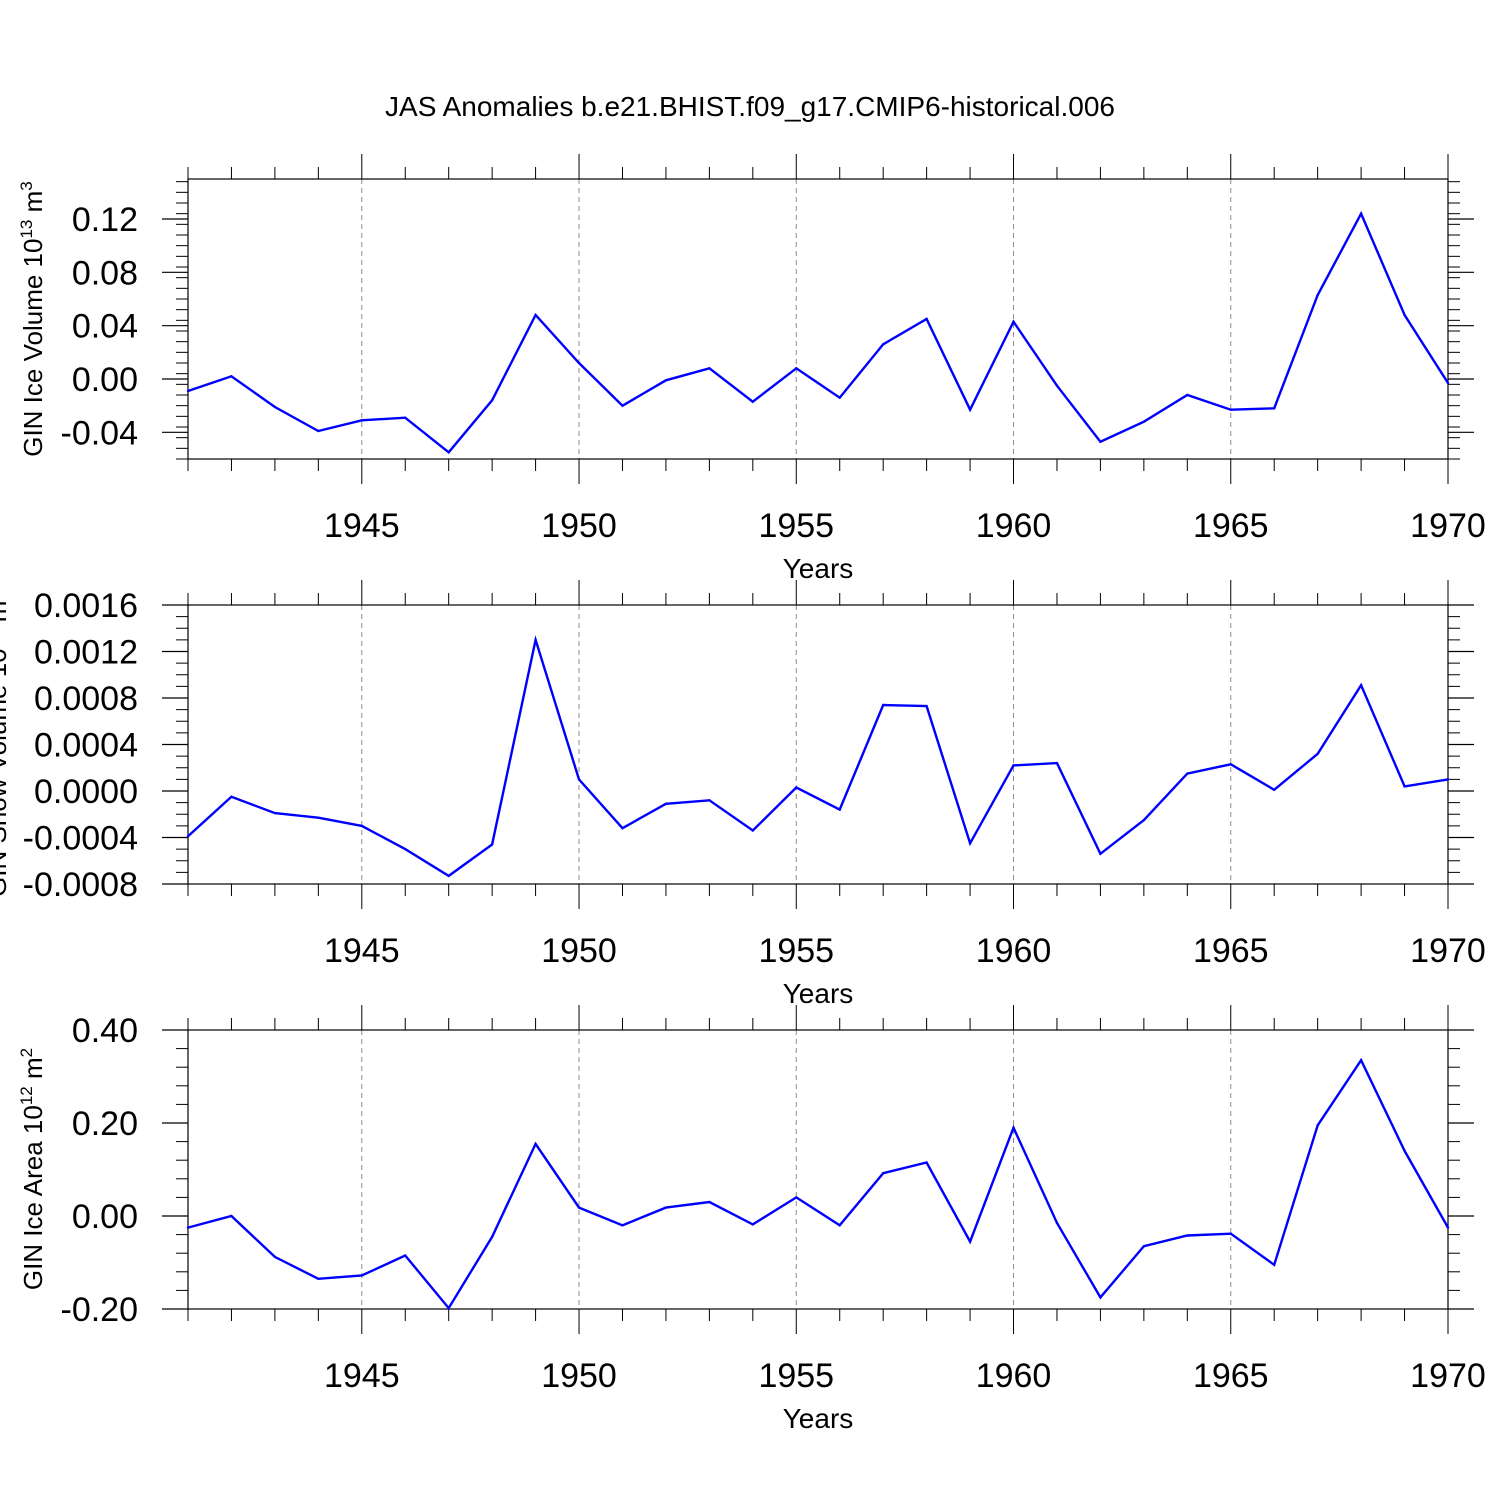 Image resolution: width=1500 pixels, height=1500 pixels. What do you see at coordinates (818, 756) in the screenshot?
I see `series-line` at bounding box center [818, 756].